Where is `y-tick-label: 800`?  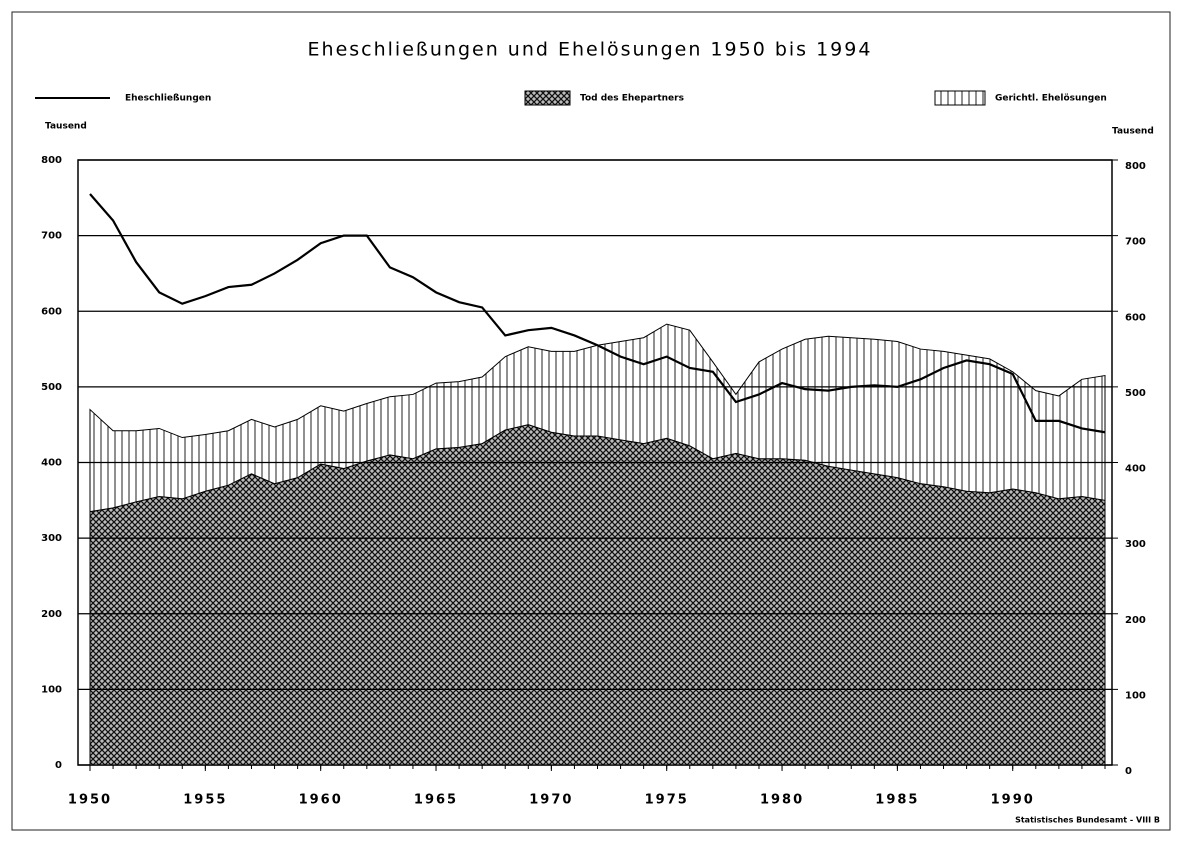
y-tick-label: 800 is located at coordinates (51, 160).